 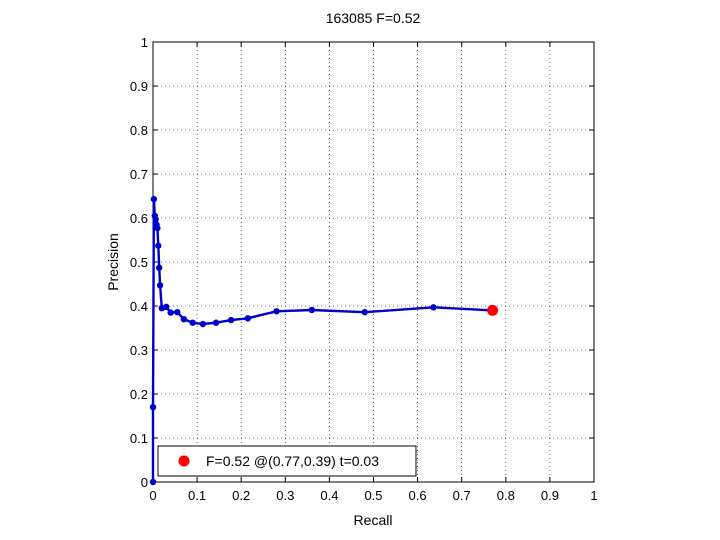 What do you see at coordinates (285, 495) in the screenshot?
I see `x-tick-label: 0.3` at bounding box center [285, 495].